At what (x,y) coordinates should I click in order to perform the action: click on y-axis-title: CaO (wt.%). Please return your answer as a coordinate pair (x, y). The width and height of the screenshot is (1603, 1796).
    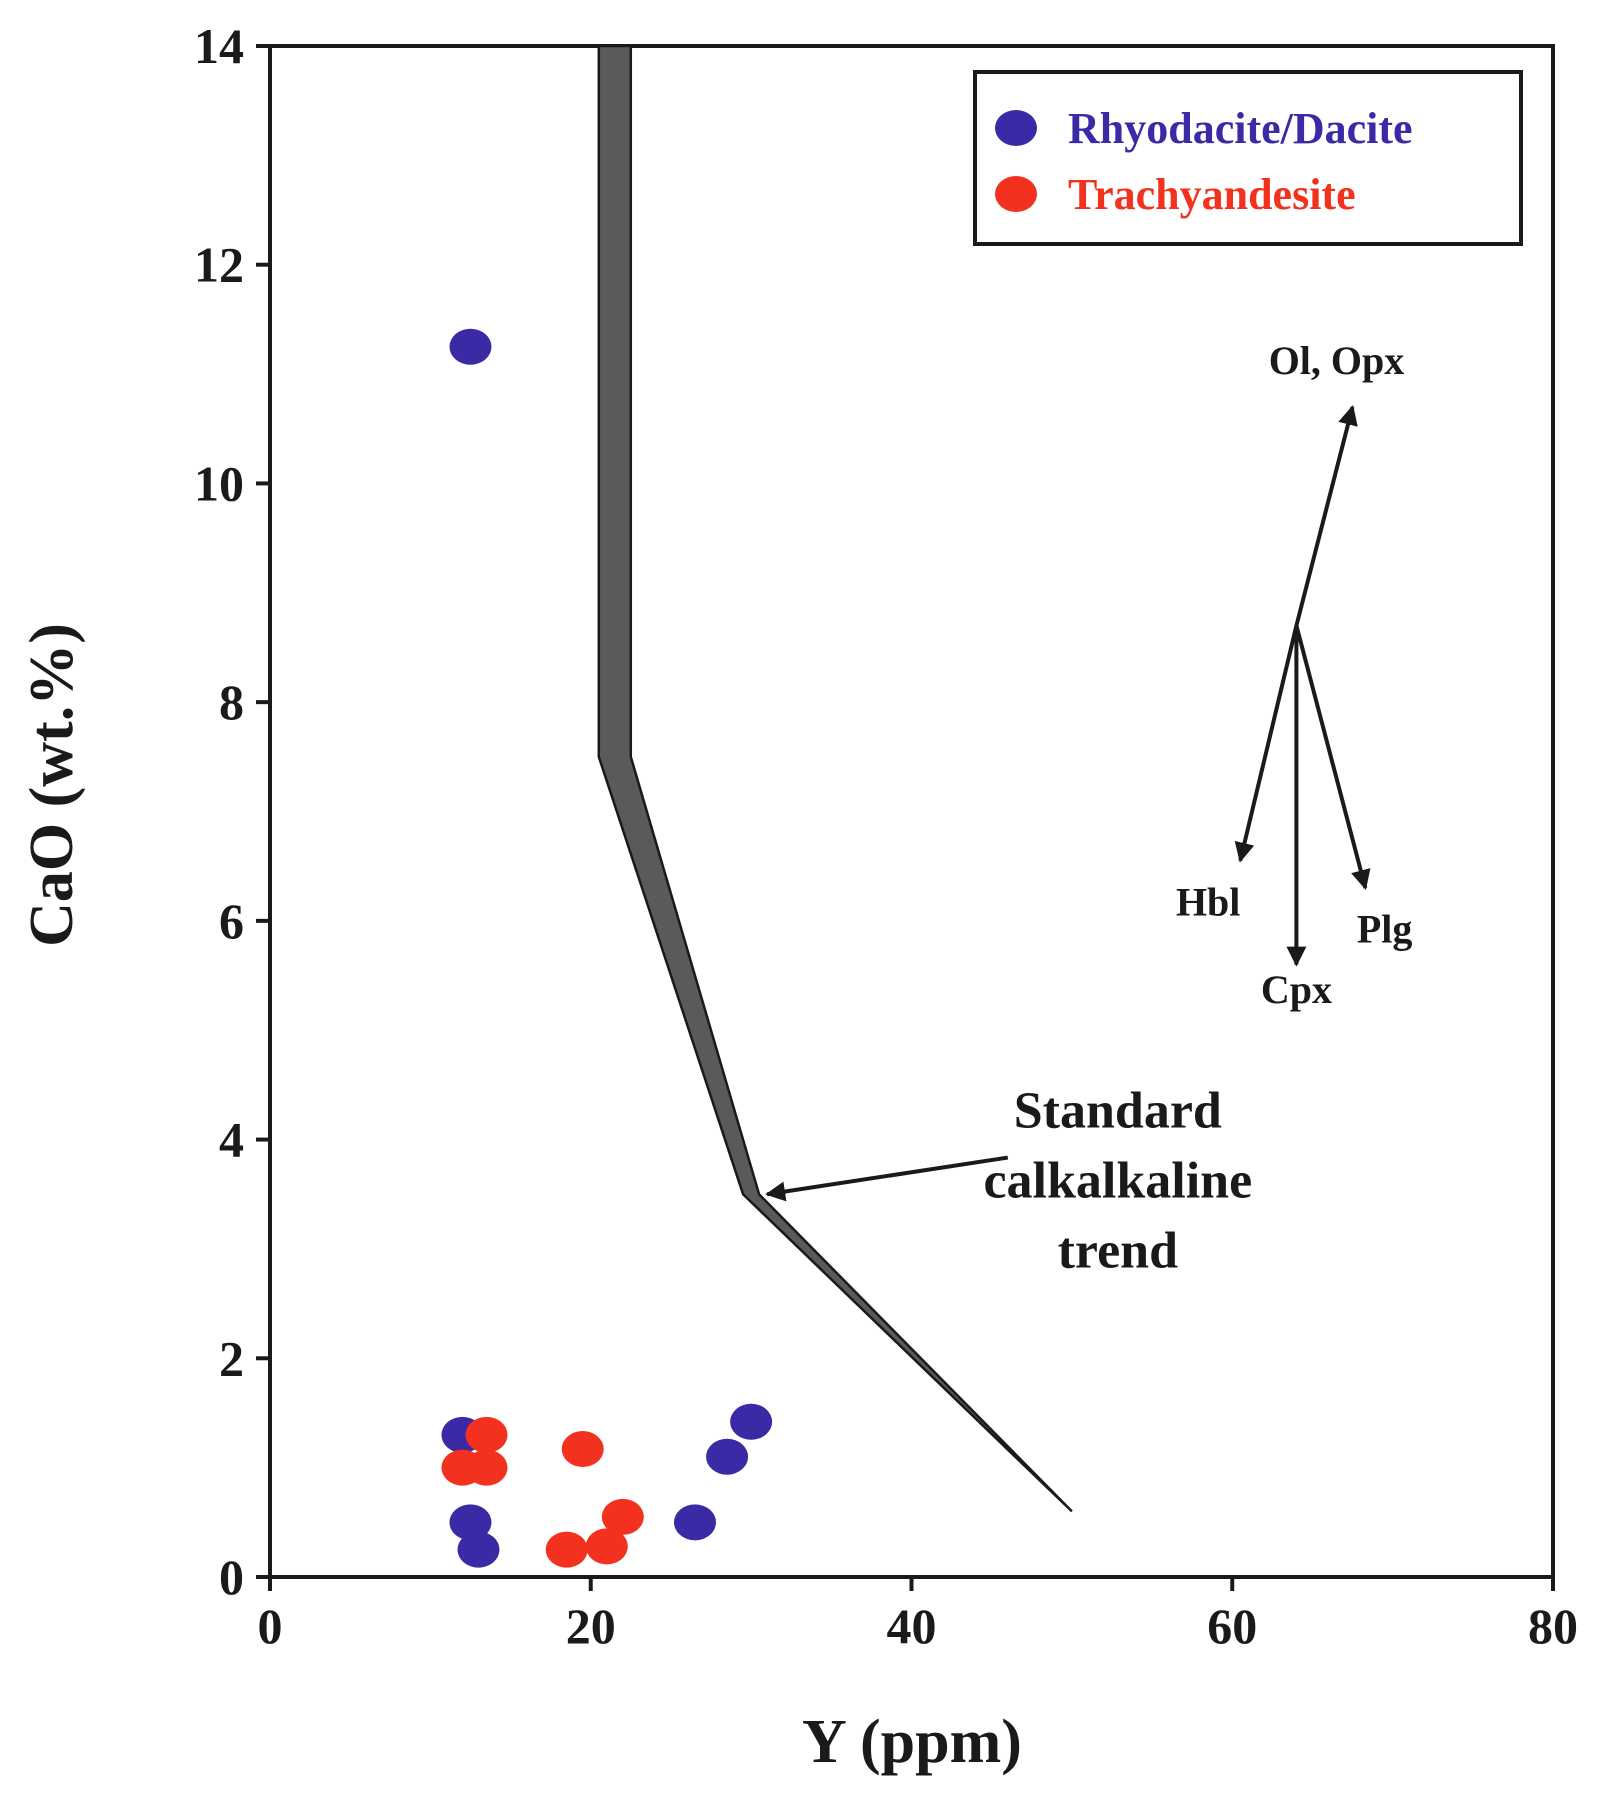
    Looking at the image, I should click on (52, 785).